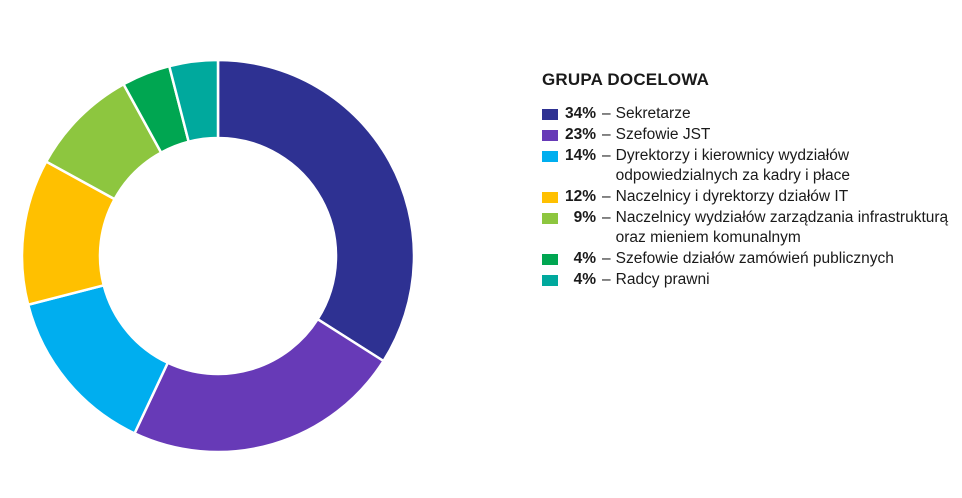 This screenshot has height=498, width=962. What do you see at coordinates (747, 280) in the screenshot?
I see `legend-item: 4% – Radcy prawni` at bounding box center [747, 280].